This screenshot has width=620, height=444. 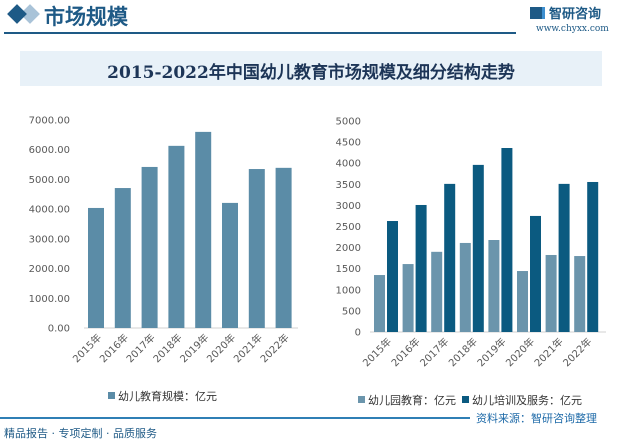 I want to click on y-tick-label: 1000.00, so click(x=49, y=299).